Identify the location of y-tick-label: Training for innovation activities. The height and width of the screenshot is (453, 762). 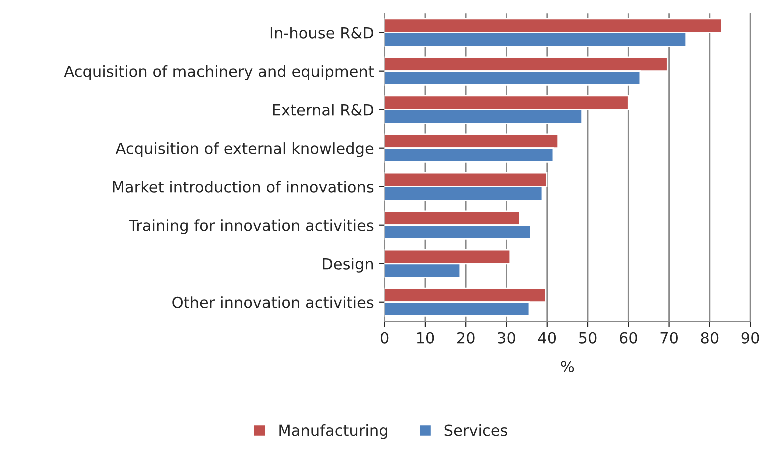
(251, 227).